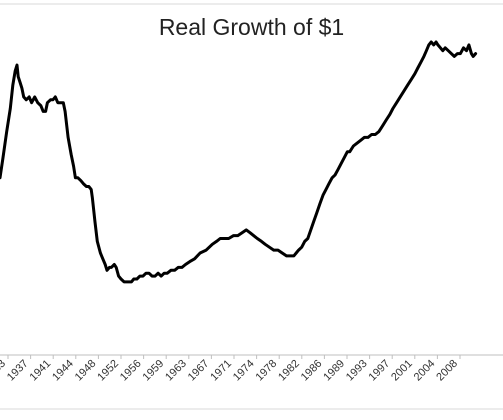 The height and width of the screenshot is (420, 503). Describe the element at coordinates (199, 371) in the screenshot. I see `x-tick-label: 1967` at that location.